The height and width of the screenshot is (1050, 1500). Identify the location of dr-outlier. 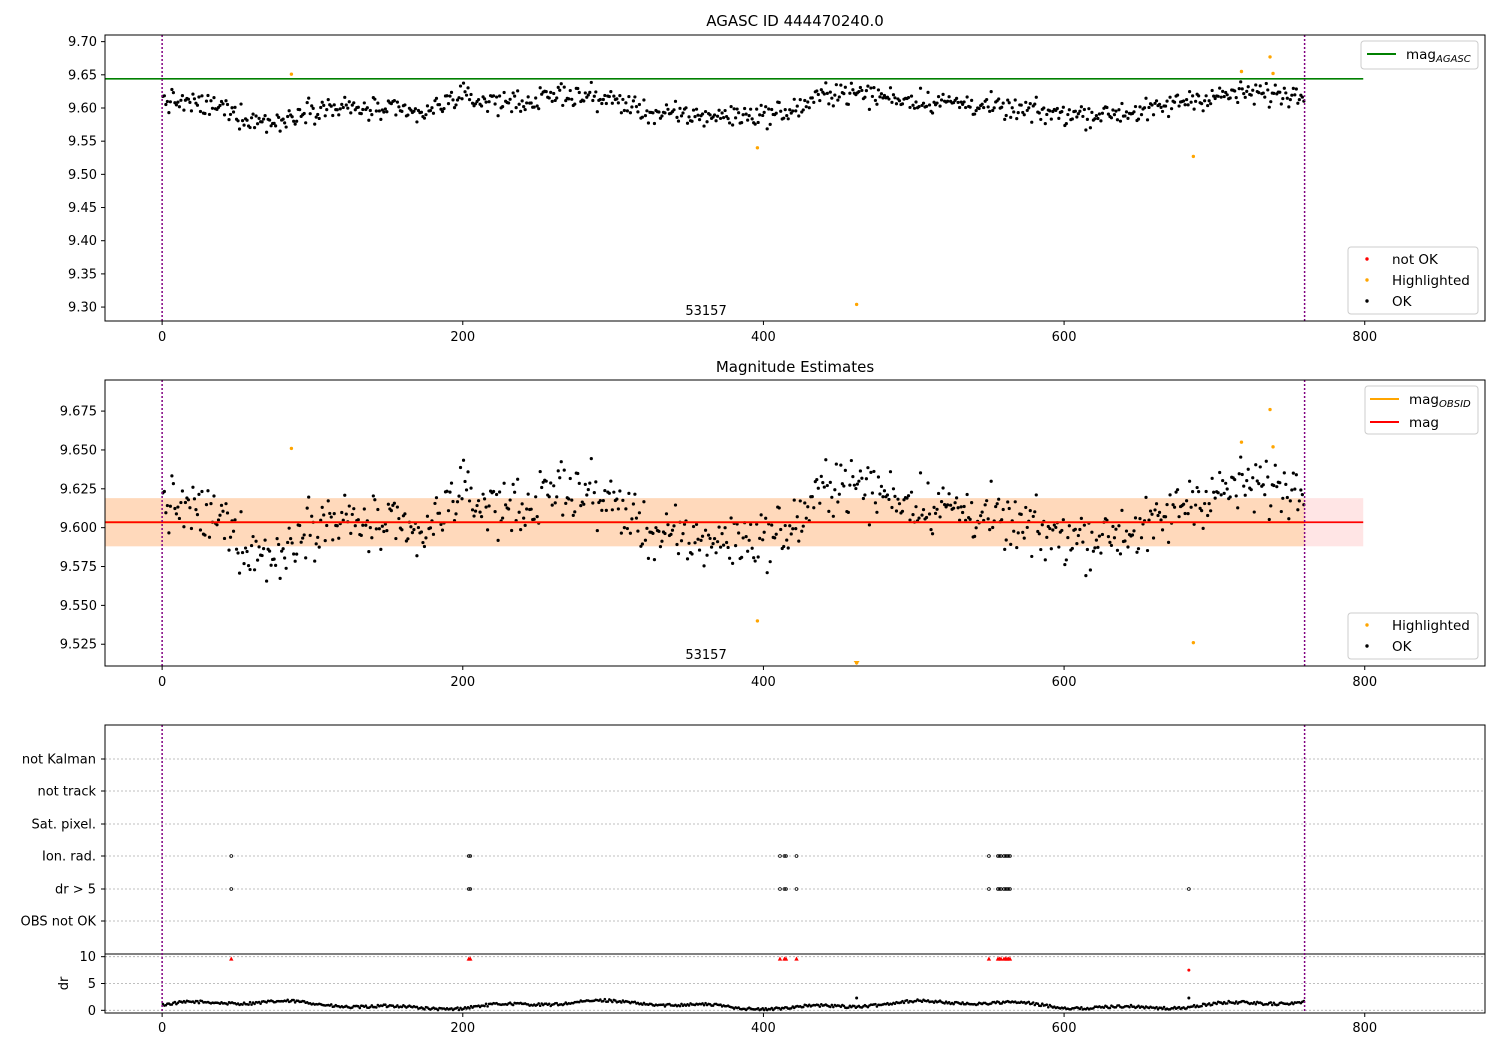
(1189, 970).